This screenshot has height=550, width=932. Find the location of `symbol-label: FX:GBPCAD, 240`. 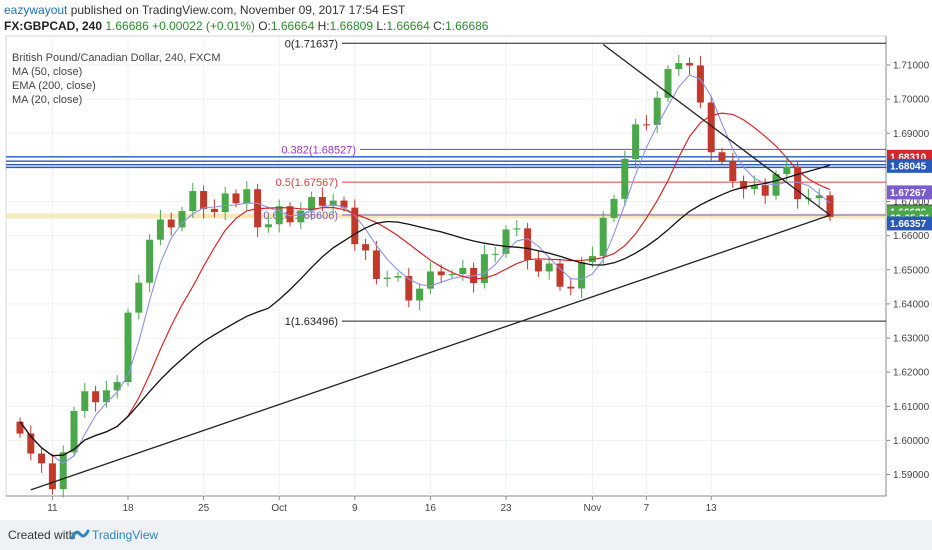

symbol-label: FX:GBPCAD, 240 is located at coordinates (53, 26).